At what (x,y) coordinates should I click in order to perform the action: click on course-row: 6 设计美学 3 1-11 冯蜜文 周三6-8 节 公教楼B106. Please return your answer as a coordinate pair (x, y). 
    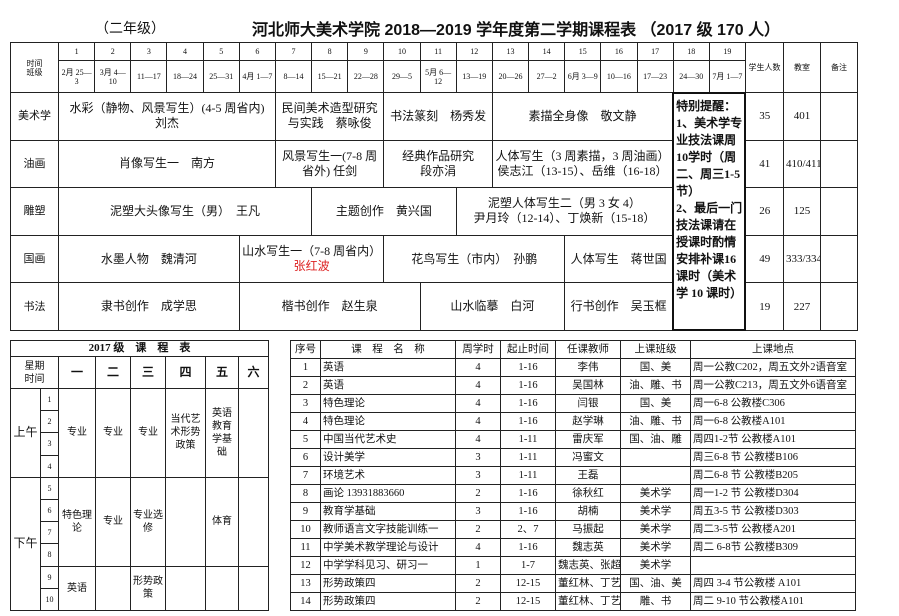
    Looking at the image, I should click on (573, 457).